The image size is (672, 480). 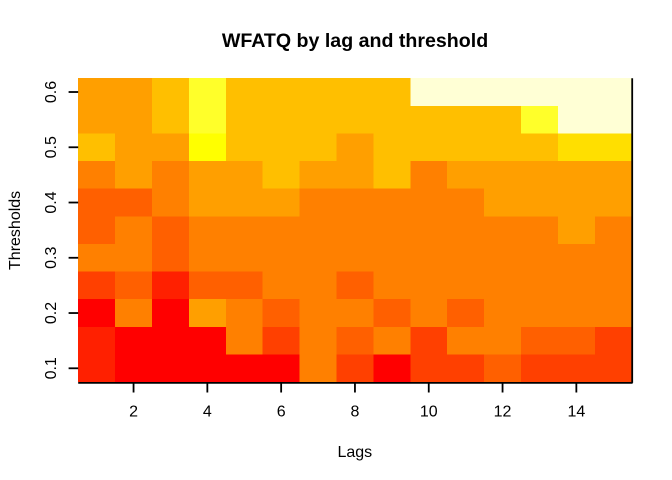 I want to click on svg-text: 14, so click(x=576, y=412).